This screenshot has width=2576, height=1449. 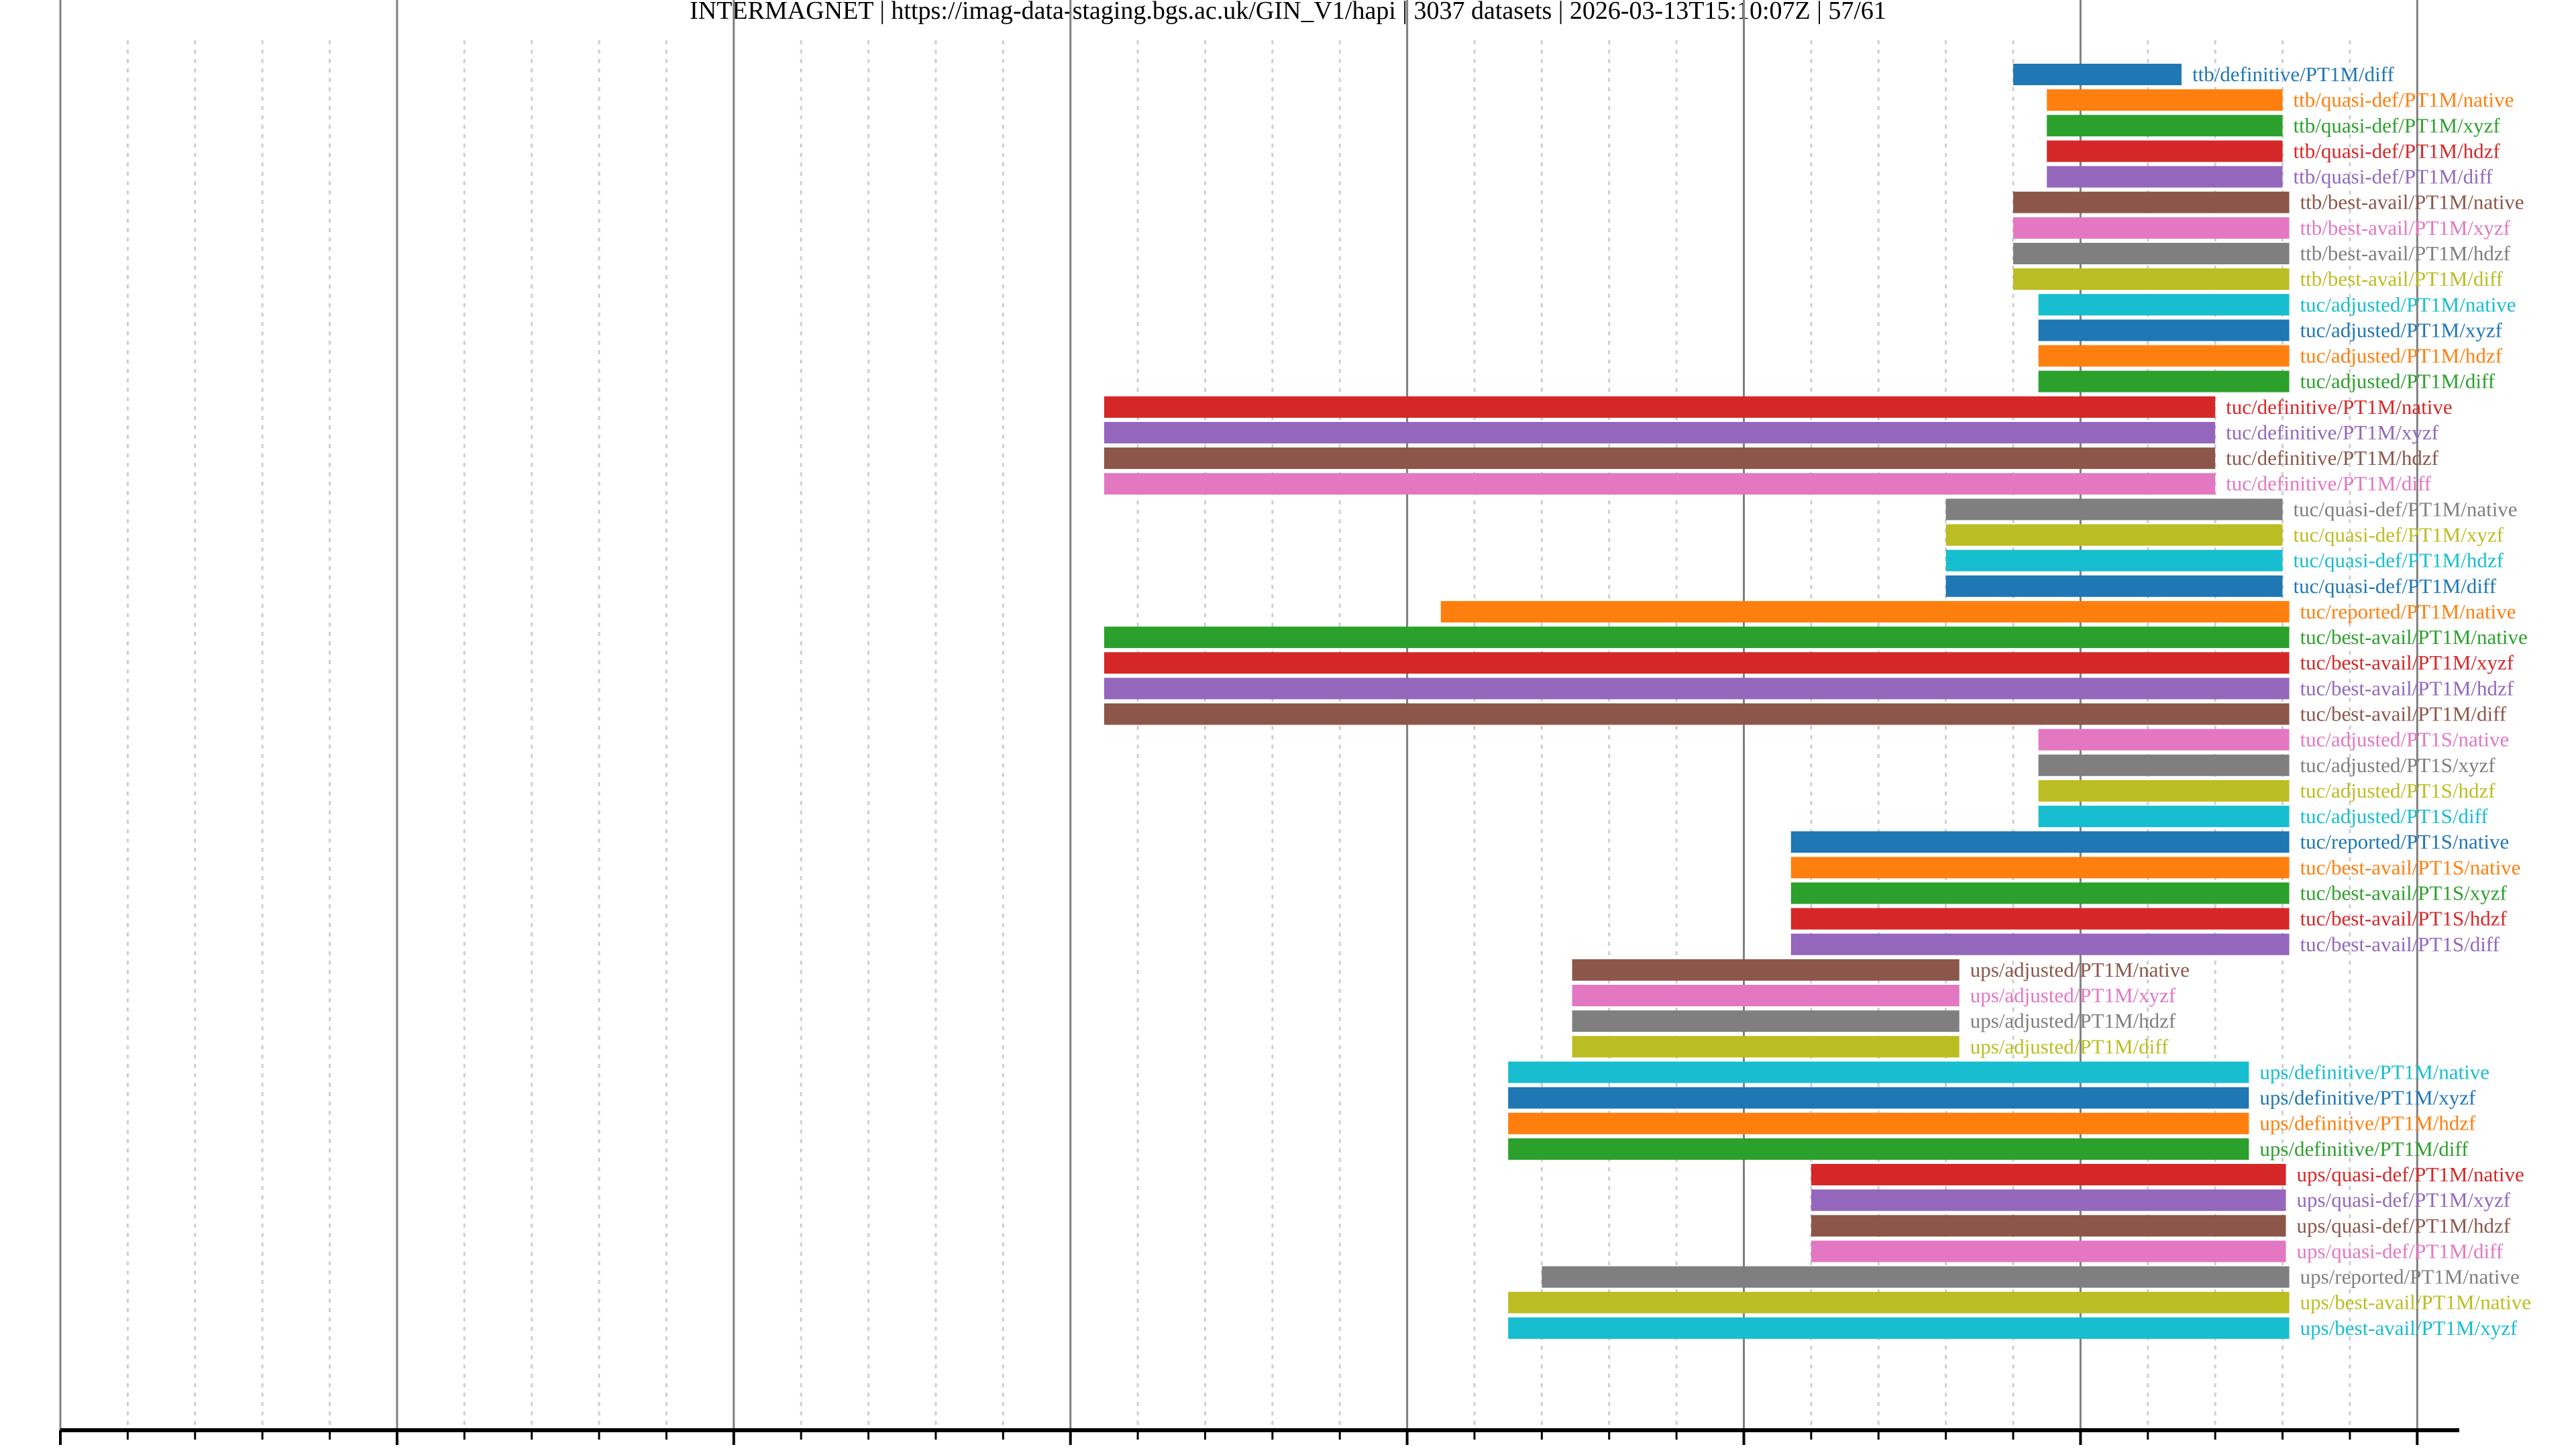 I want to click on bar-label: tuc/best-avail/PT1M/hdzf, so click(x=2407, y=688).